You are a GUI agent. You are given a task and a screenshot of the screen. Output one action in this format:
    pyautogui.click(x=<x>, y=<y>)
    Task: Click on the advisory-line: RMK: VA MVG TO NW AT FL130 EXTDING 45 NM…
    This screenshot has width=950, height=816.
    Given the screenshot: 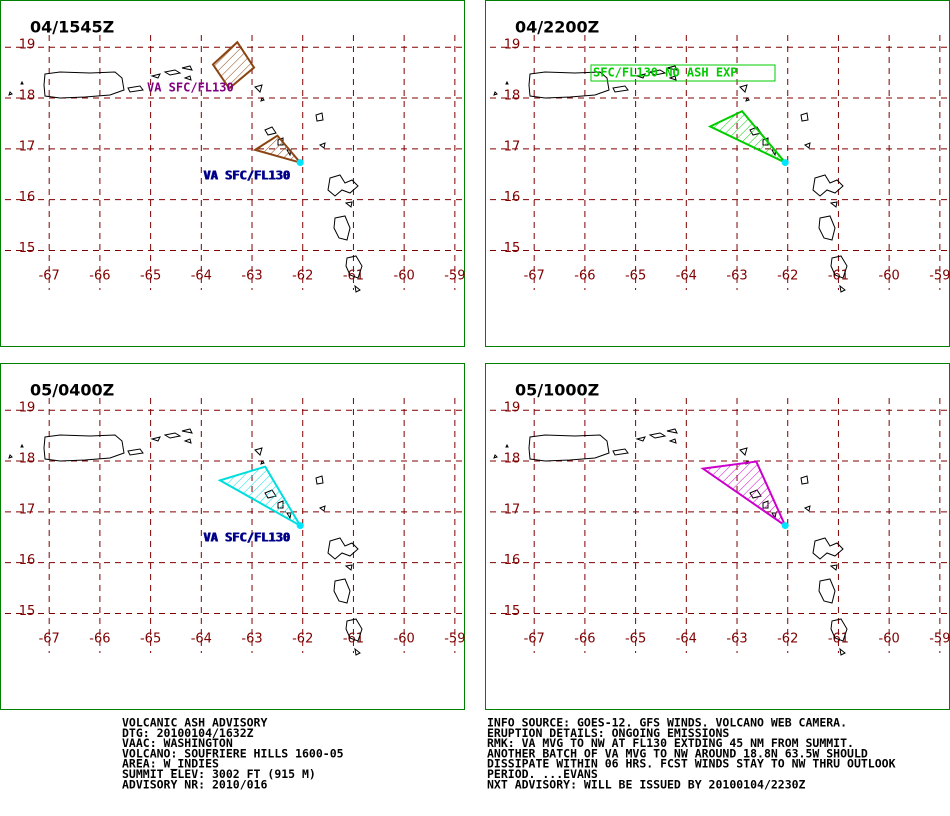 What is the action you would take?
    pyautogui.click(x=670, y=743)
    